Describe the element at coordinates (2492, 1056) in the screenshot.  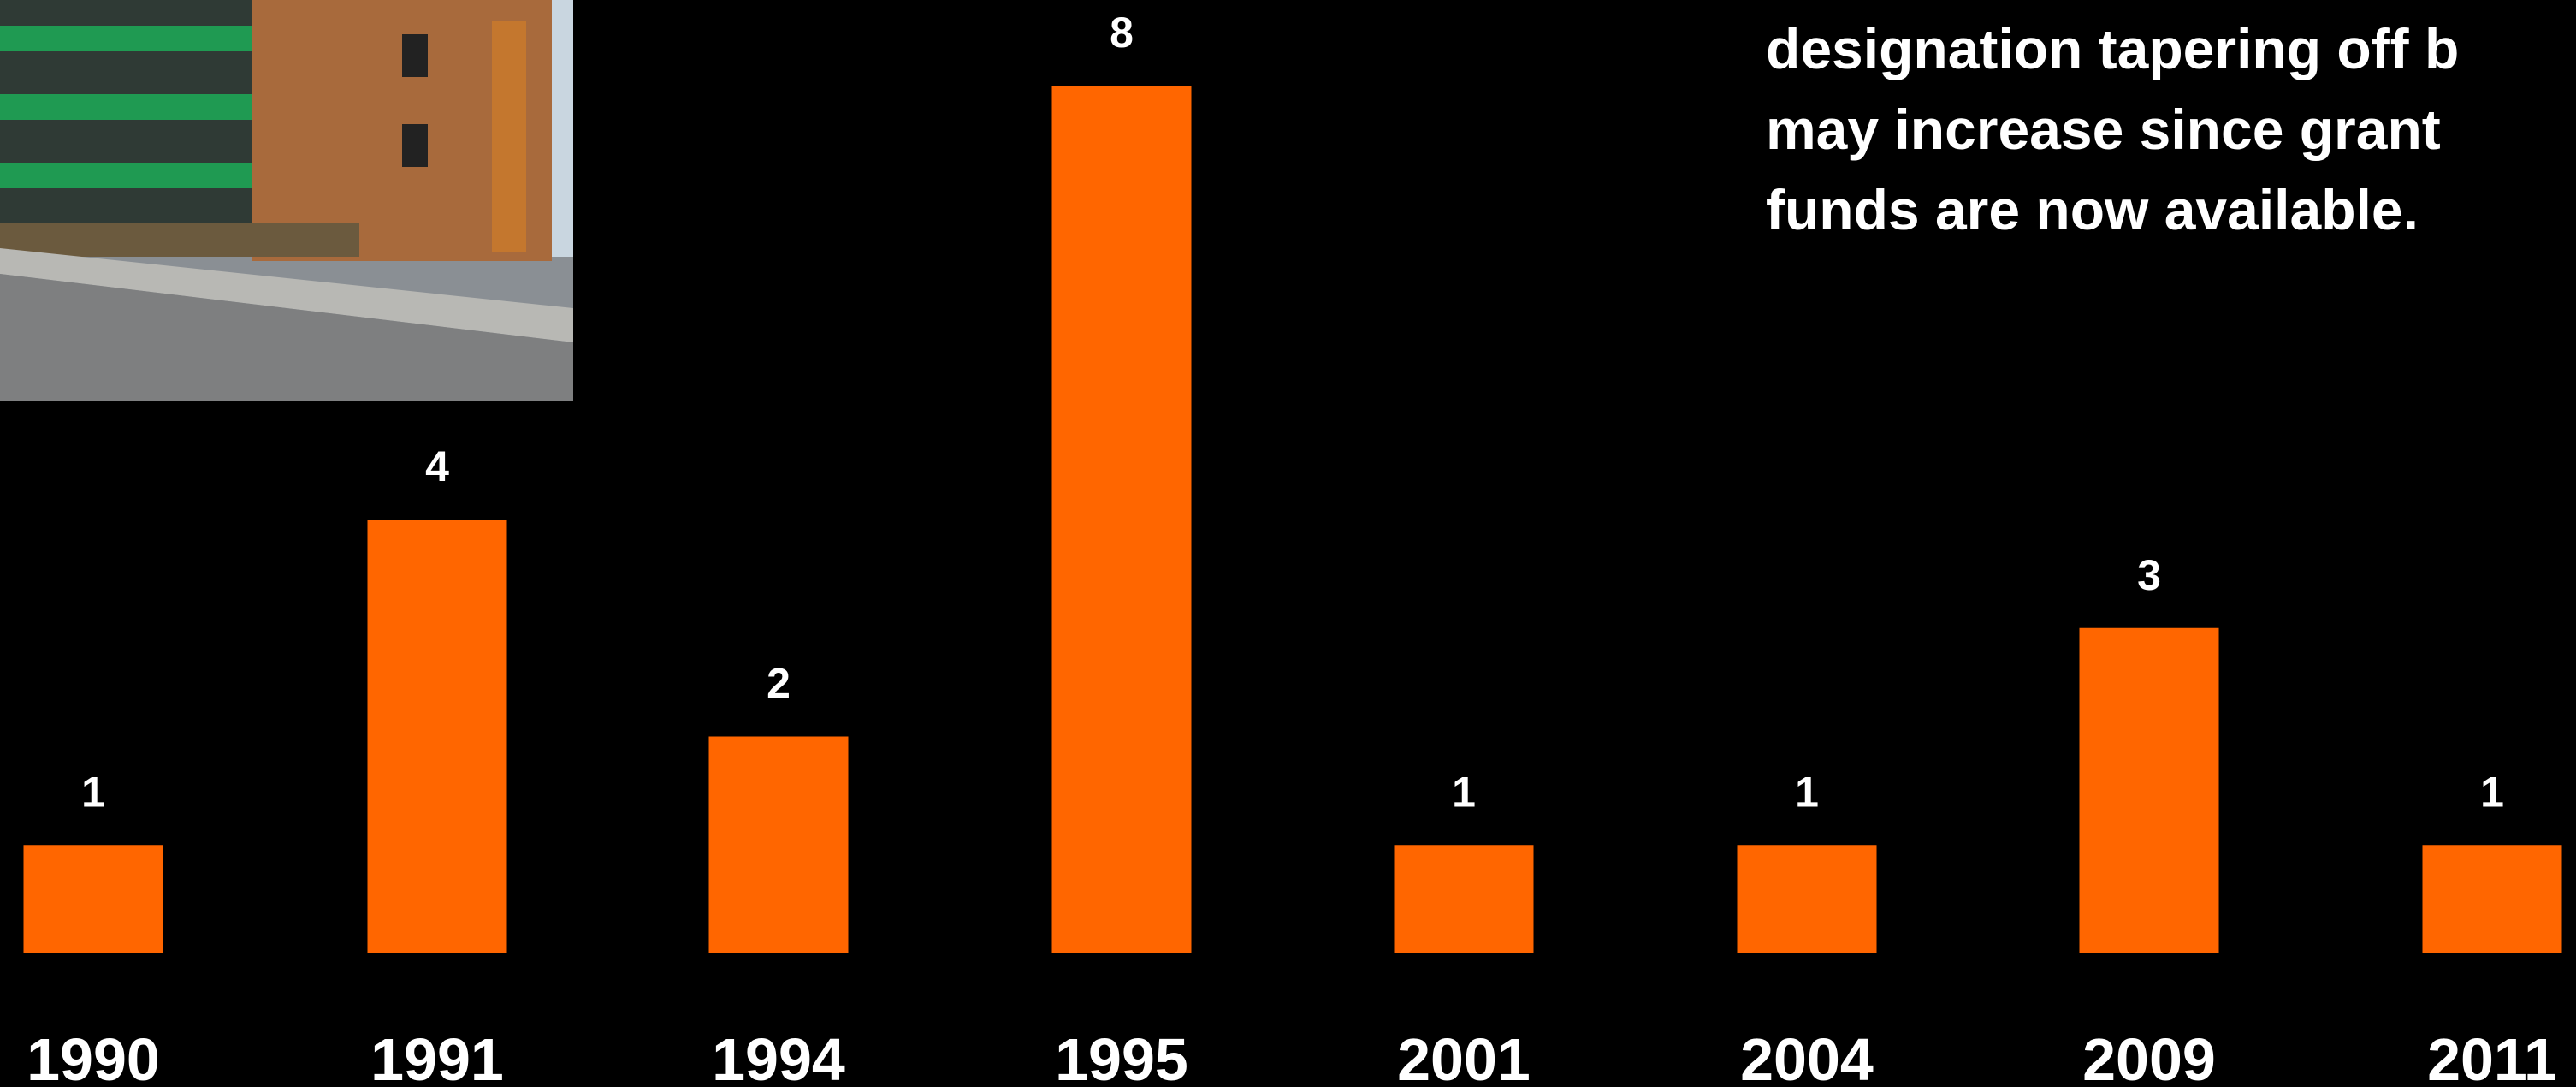
I see `x-tick-label: 2011` at that location.